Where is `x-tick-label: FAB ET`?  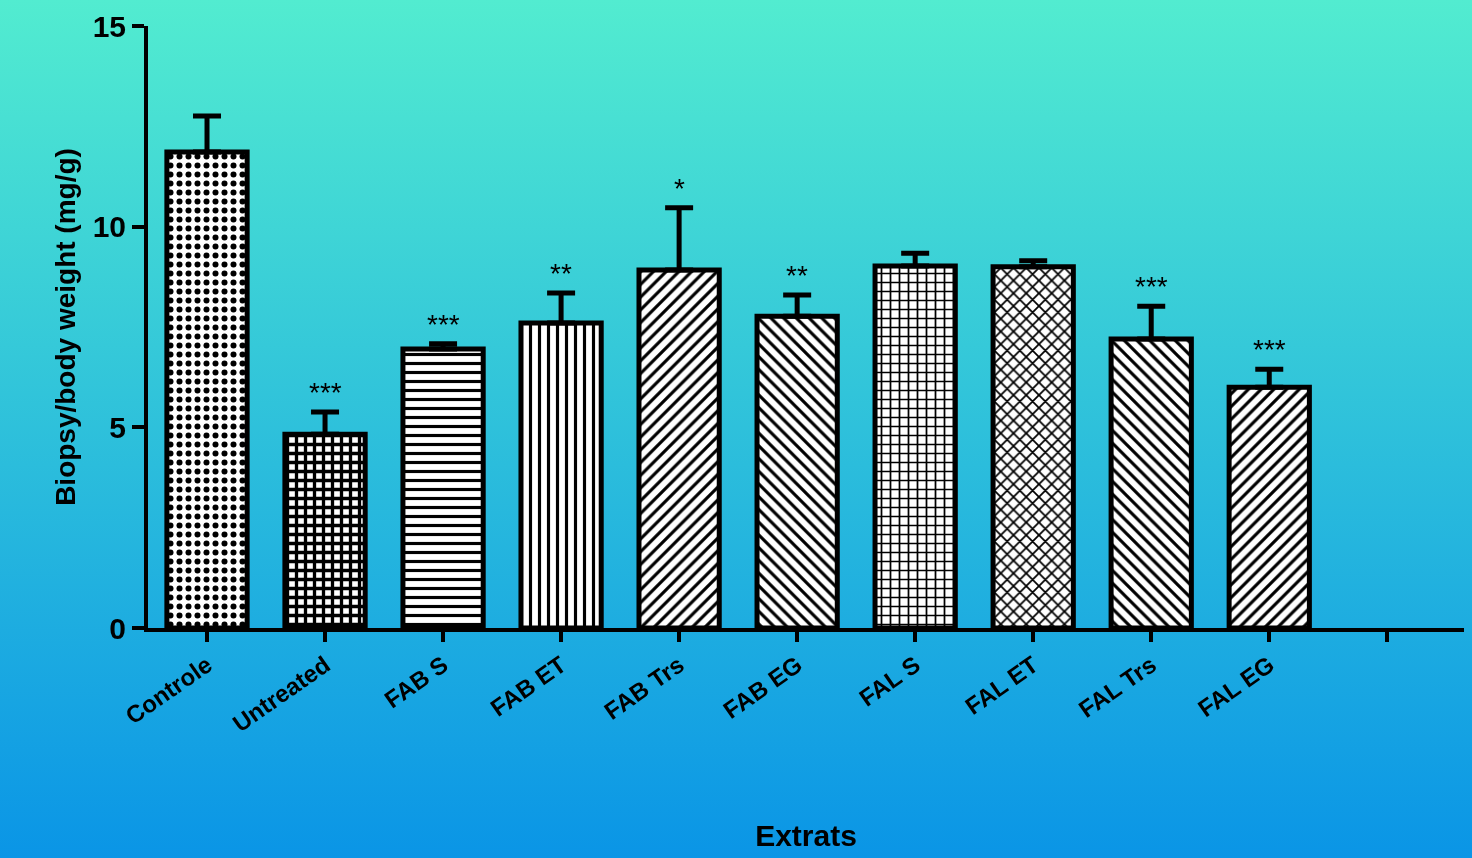 x-tick-label: FAB ET is located at coordinates (528, 686).